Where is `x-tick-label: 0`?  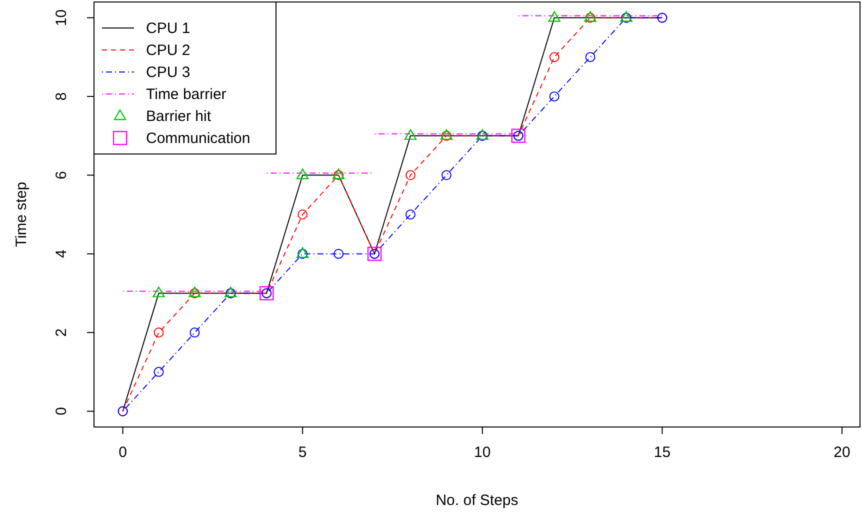 x-tick-label: 0 is located at coordinates (122, 452).